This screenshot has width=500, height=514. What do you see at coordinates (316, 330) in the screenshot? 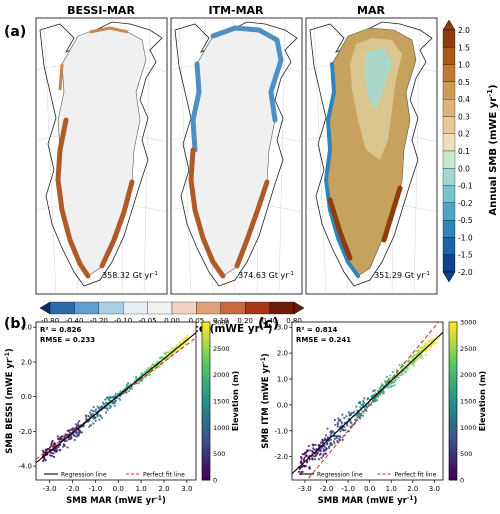
I see `r2-stat: R² = 0.814` at bounding box center [316, 330].